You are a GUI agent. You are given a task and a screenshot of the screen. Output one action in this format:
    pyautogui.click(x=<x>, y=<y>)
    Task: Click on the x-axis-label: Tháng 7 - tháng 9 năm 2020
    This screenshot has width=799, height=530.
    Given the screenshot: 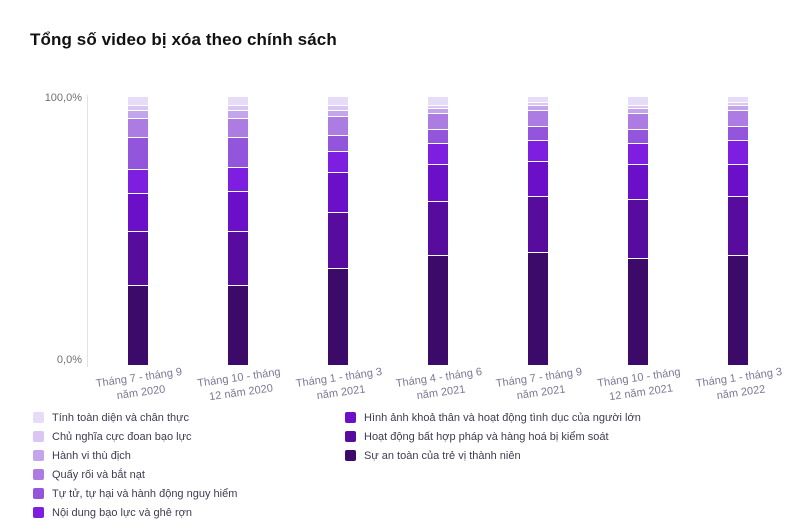 What is the action you would take?
    pyautogui.click(x=139, y=383)
    